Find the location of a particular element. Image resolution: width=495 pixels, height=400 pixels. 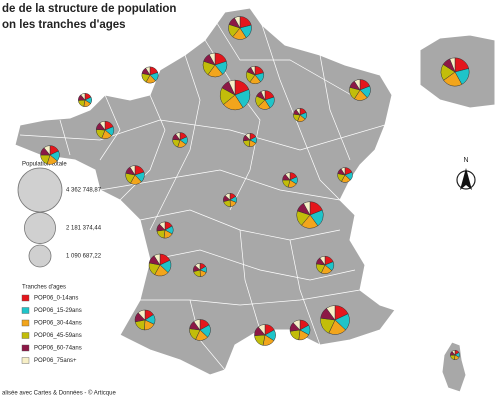

age-legend-label: POP06_60-74ans is located at coordinates (58, 349).